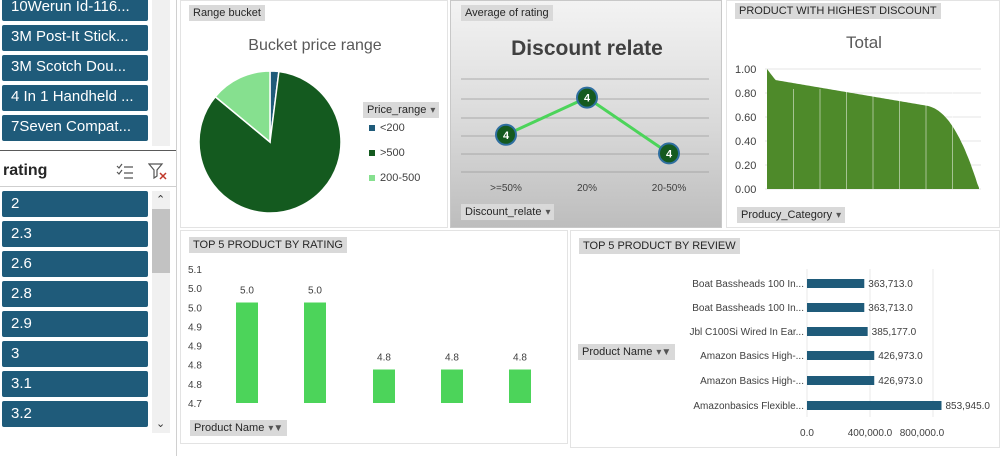 The height and width of the screenshot is (456, 1003). What do you see at coordinates (627, 352) in the screenshot?
I see `product-name-filter-review: Product Name ▾▼` at bounding box center [627, 352].